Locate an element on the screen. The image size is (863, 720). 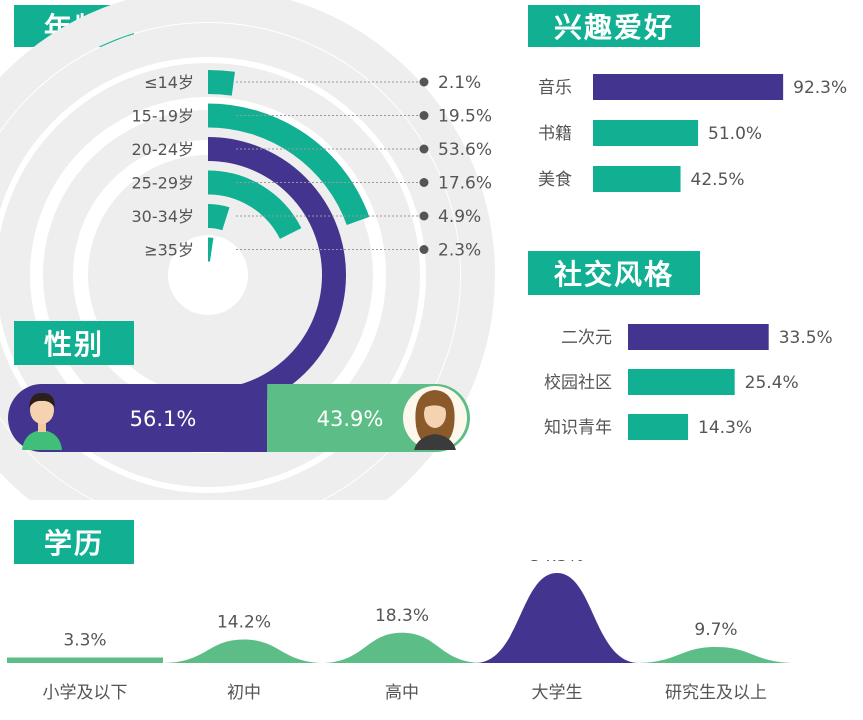
interests-bar-chart: 音乐 92.3% 书籍 51.0% 美食 42.5% is located at coordinates (692, 133).